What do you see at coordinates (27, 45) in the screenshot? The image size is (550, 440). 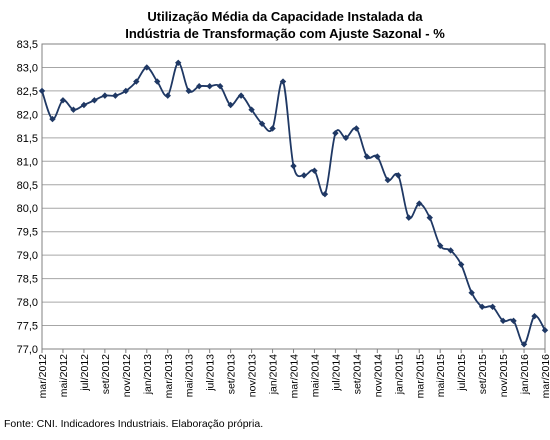 I see `y-tick-label: 83,5` at bounding box center [27, 45].